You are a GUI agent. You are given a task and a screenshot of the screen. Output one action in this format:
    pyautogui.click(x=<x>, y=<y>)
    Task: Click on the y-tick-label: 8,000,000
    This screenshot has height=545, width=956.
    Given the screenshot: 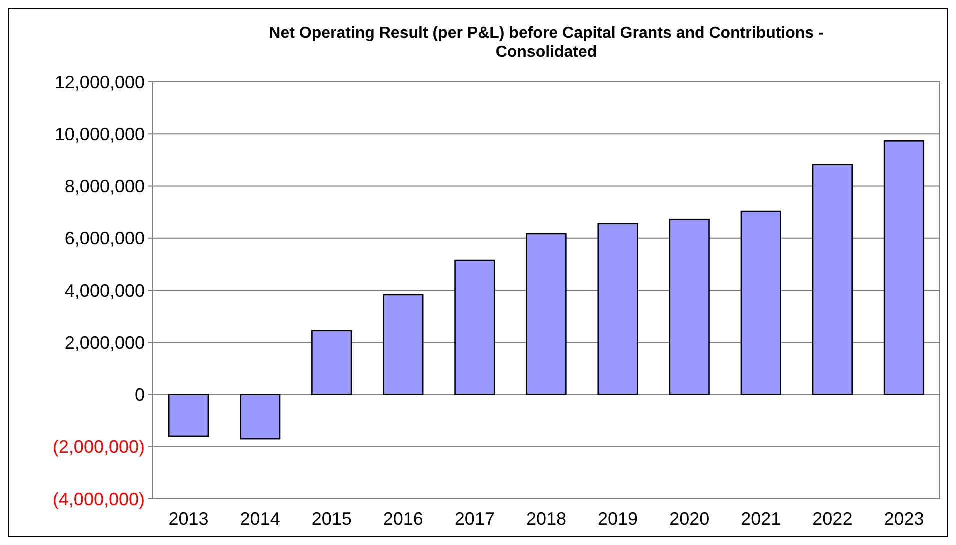 What is the action you would take?
    pyautogui.click(x=104, y=186)
    